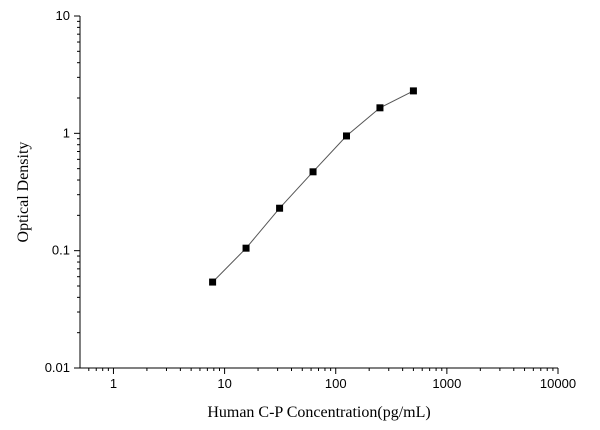 This screenshot has height=430, width=600. What do you see at coordinates (62, 191) in the screenshot?
I see `y-ticks: 0.01 0.1 1 10` at bounding box center [62, 191].